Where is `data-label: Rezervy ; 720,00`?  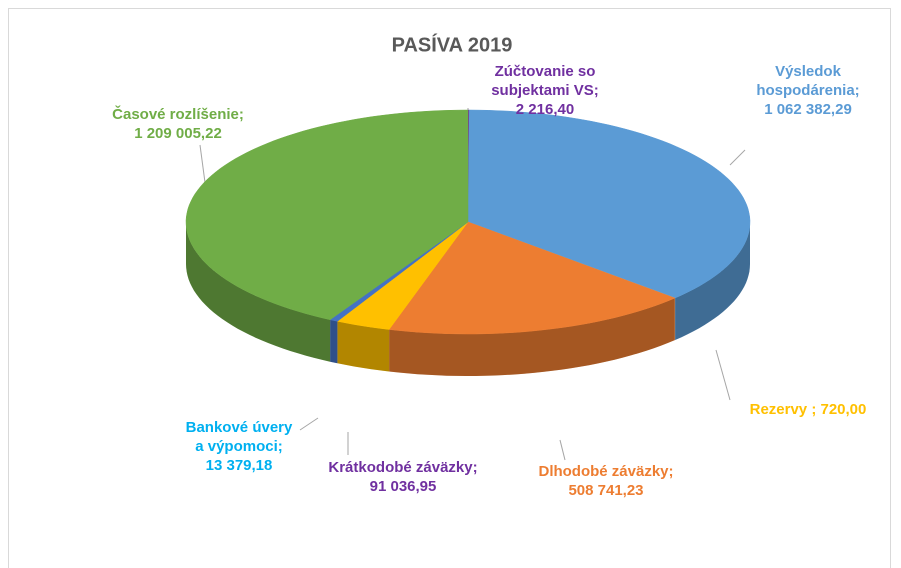
data-label: Rezervy ; 720,00 is located at coordinates (804, 409).